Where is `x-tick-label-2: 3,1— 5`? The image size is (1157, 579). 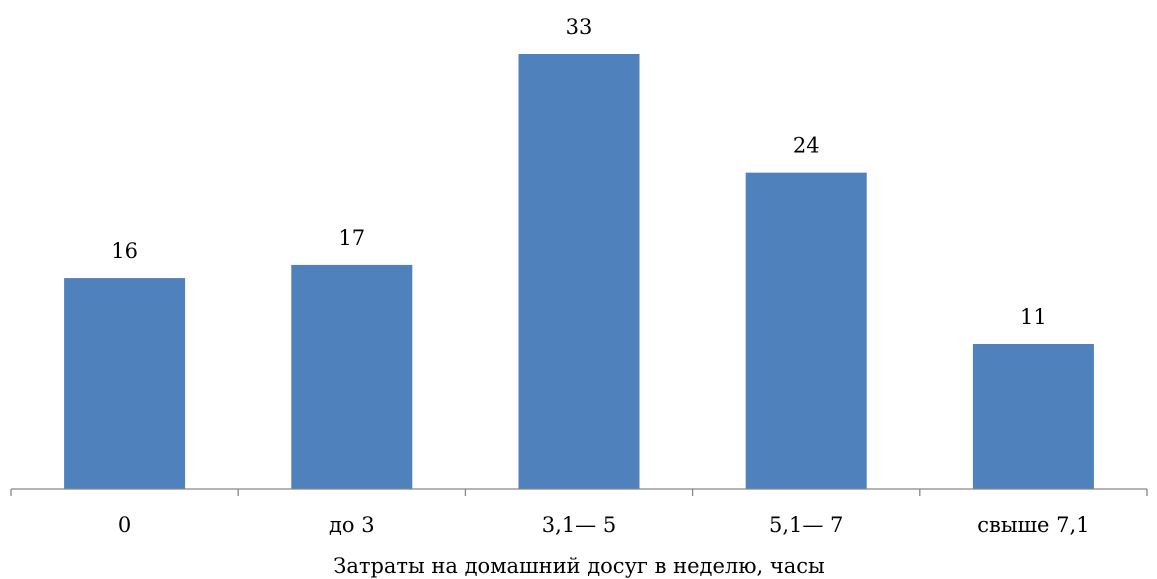
x-tick-label-2: 3,1— 5 is located at coordinates (579, 525).